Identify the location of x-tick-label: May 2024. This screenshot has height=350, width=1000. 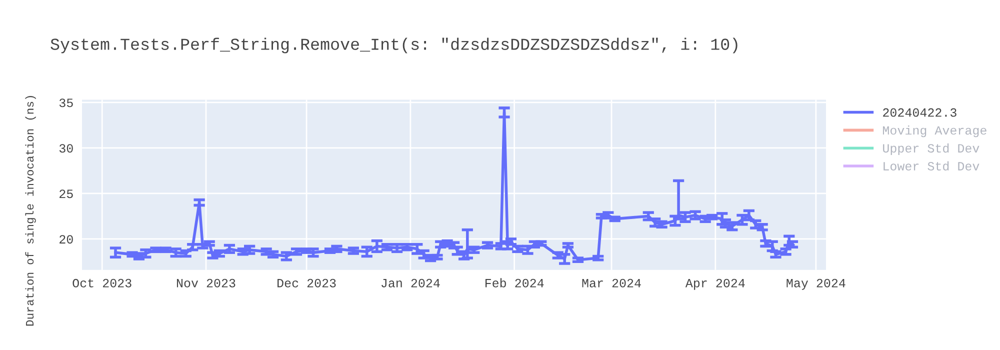
(816, 284).